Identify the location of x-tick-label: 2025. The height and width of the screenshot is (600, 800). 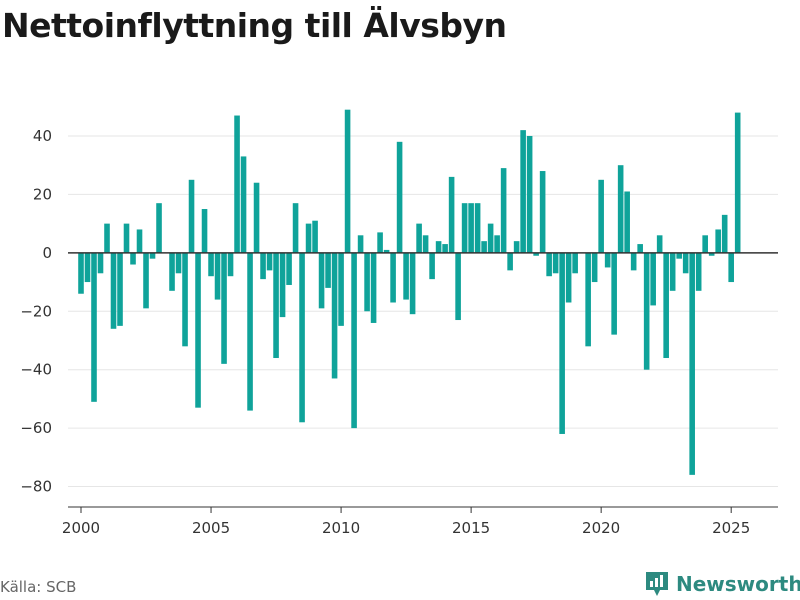
(731, 528).